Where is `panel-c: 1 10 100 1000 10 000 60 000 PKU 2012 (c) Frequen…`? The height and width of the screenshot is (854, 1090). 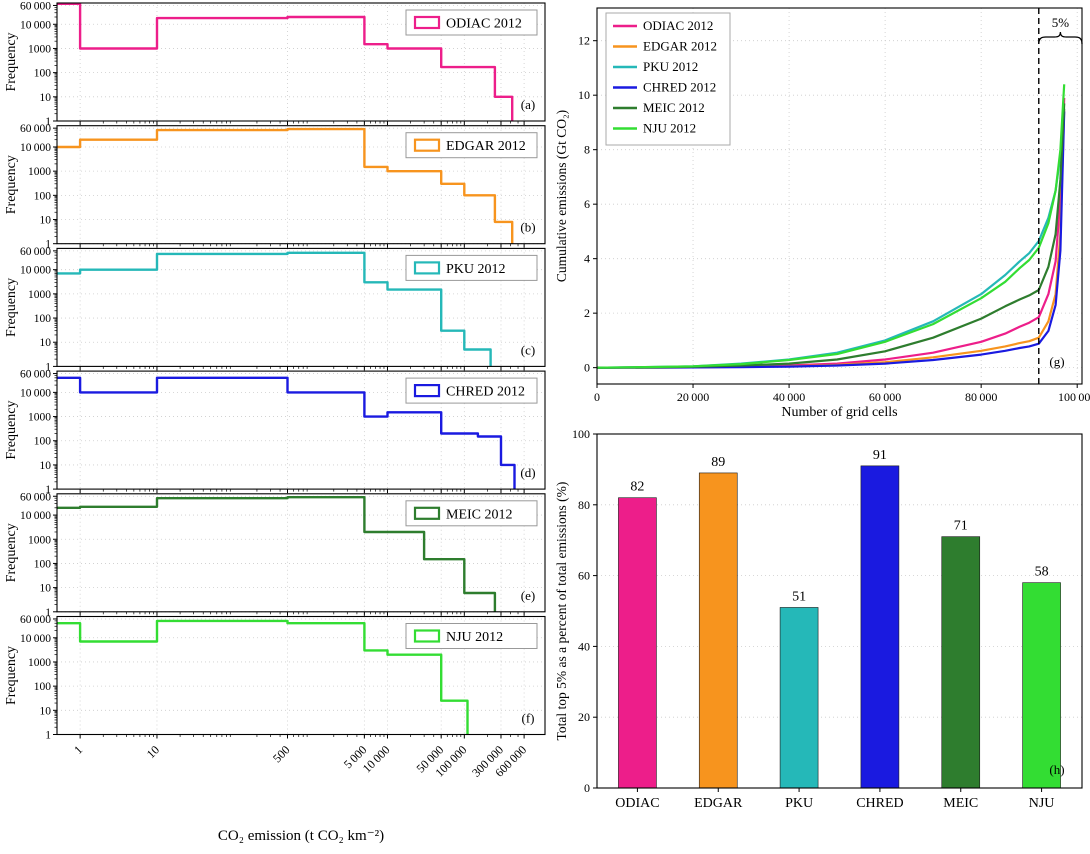 panel-c: 1 10 100 1000 10 000 60 000 PKU 2012 (c) Frequen… is located at coordinates (275, 309).